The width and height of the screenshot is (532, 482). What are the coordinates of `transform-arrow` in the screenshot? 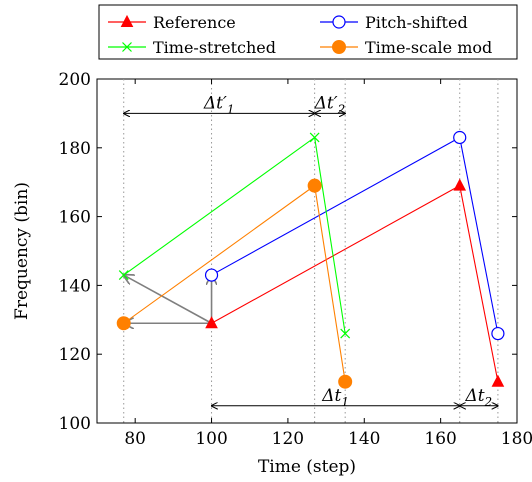 It's located at (168, 299).